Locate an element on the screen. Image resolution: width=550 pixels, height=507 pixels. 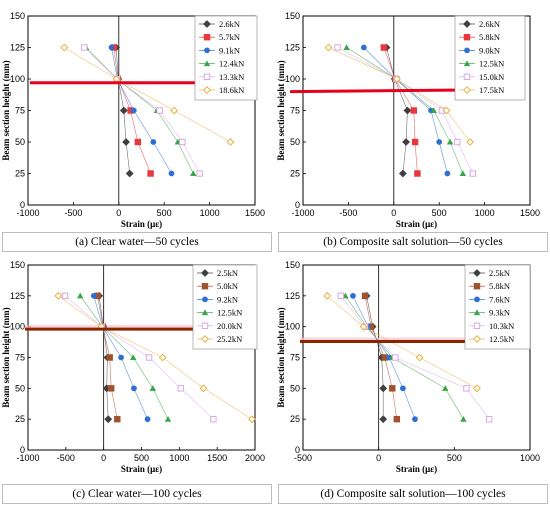
legend-label: 18.6kN is located at coordinates (231, 90).